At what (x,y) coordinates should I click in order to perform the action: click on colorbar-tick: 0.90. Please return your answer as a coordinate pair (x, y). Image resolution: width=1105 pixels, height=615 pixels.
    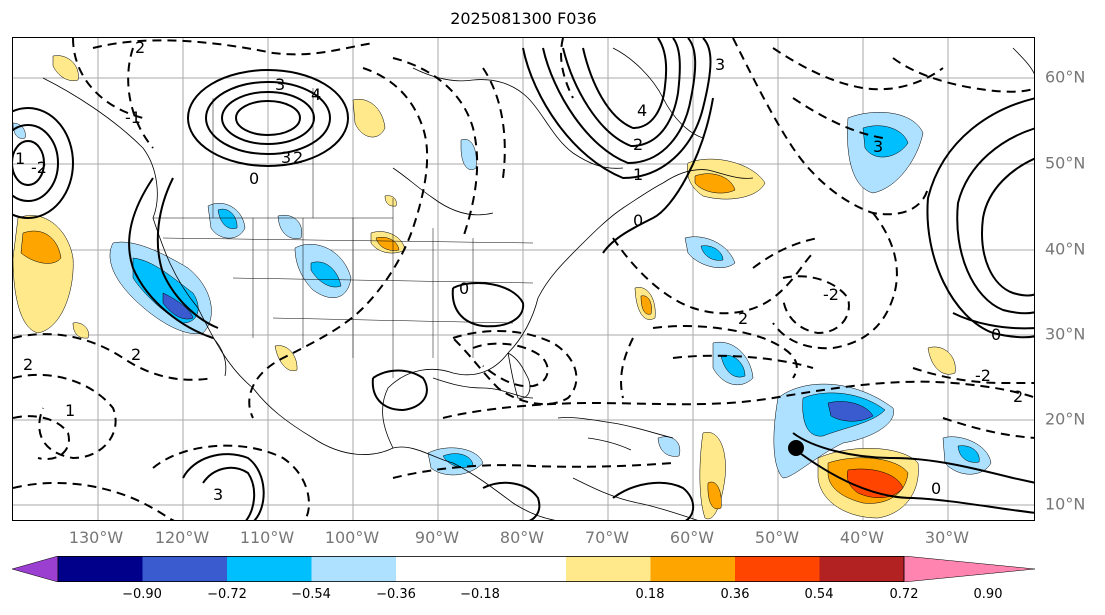
    Looking at the image, I should click on (988, 594).